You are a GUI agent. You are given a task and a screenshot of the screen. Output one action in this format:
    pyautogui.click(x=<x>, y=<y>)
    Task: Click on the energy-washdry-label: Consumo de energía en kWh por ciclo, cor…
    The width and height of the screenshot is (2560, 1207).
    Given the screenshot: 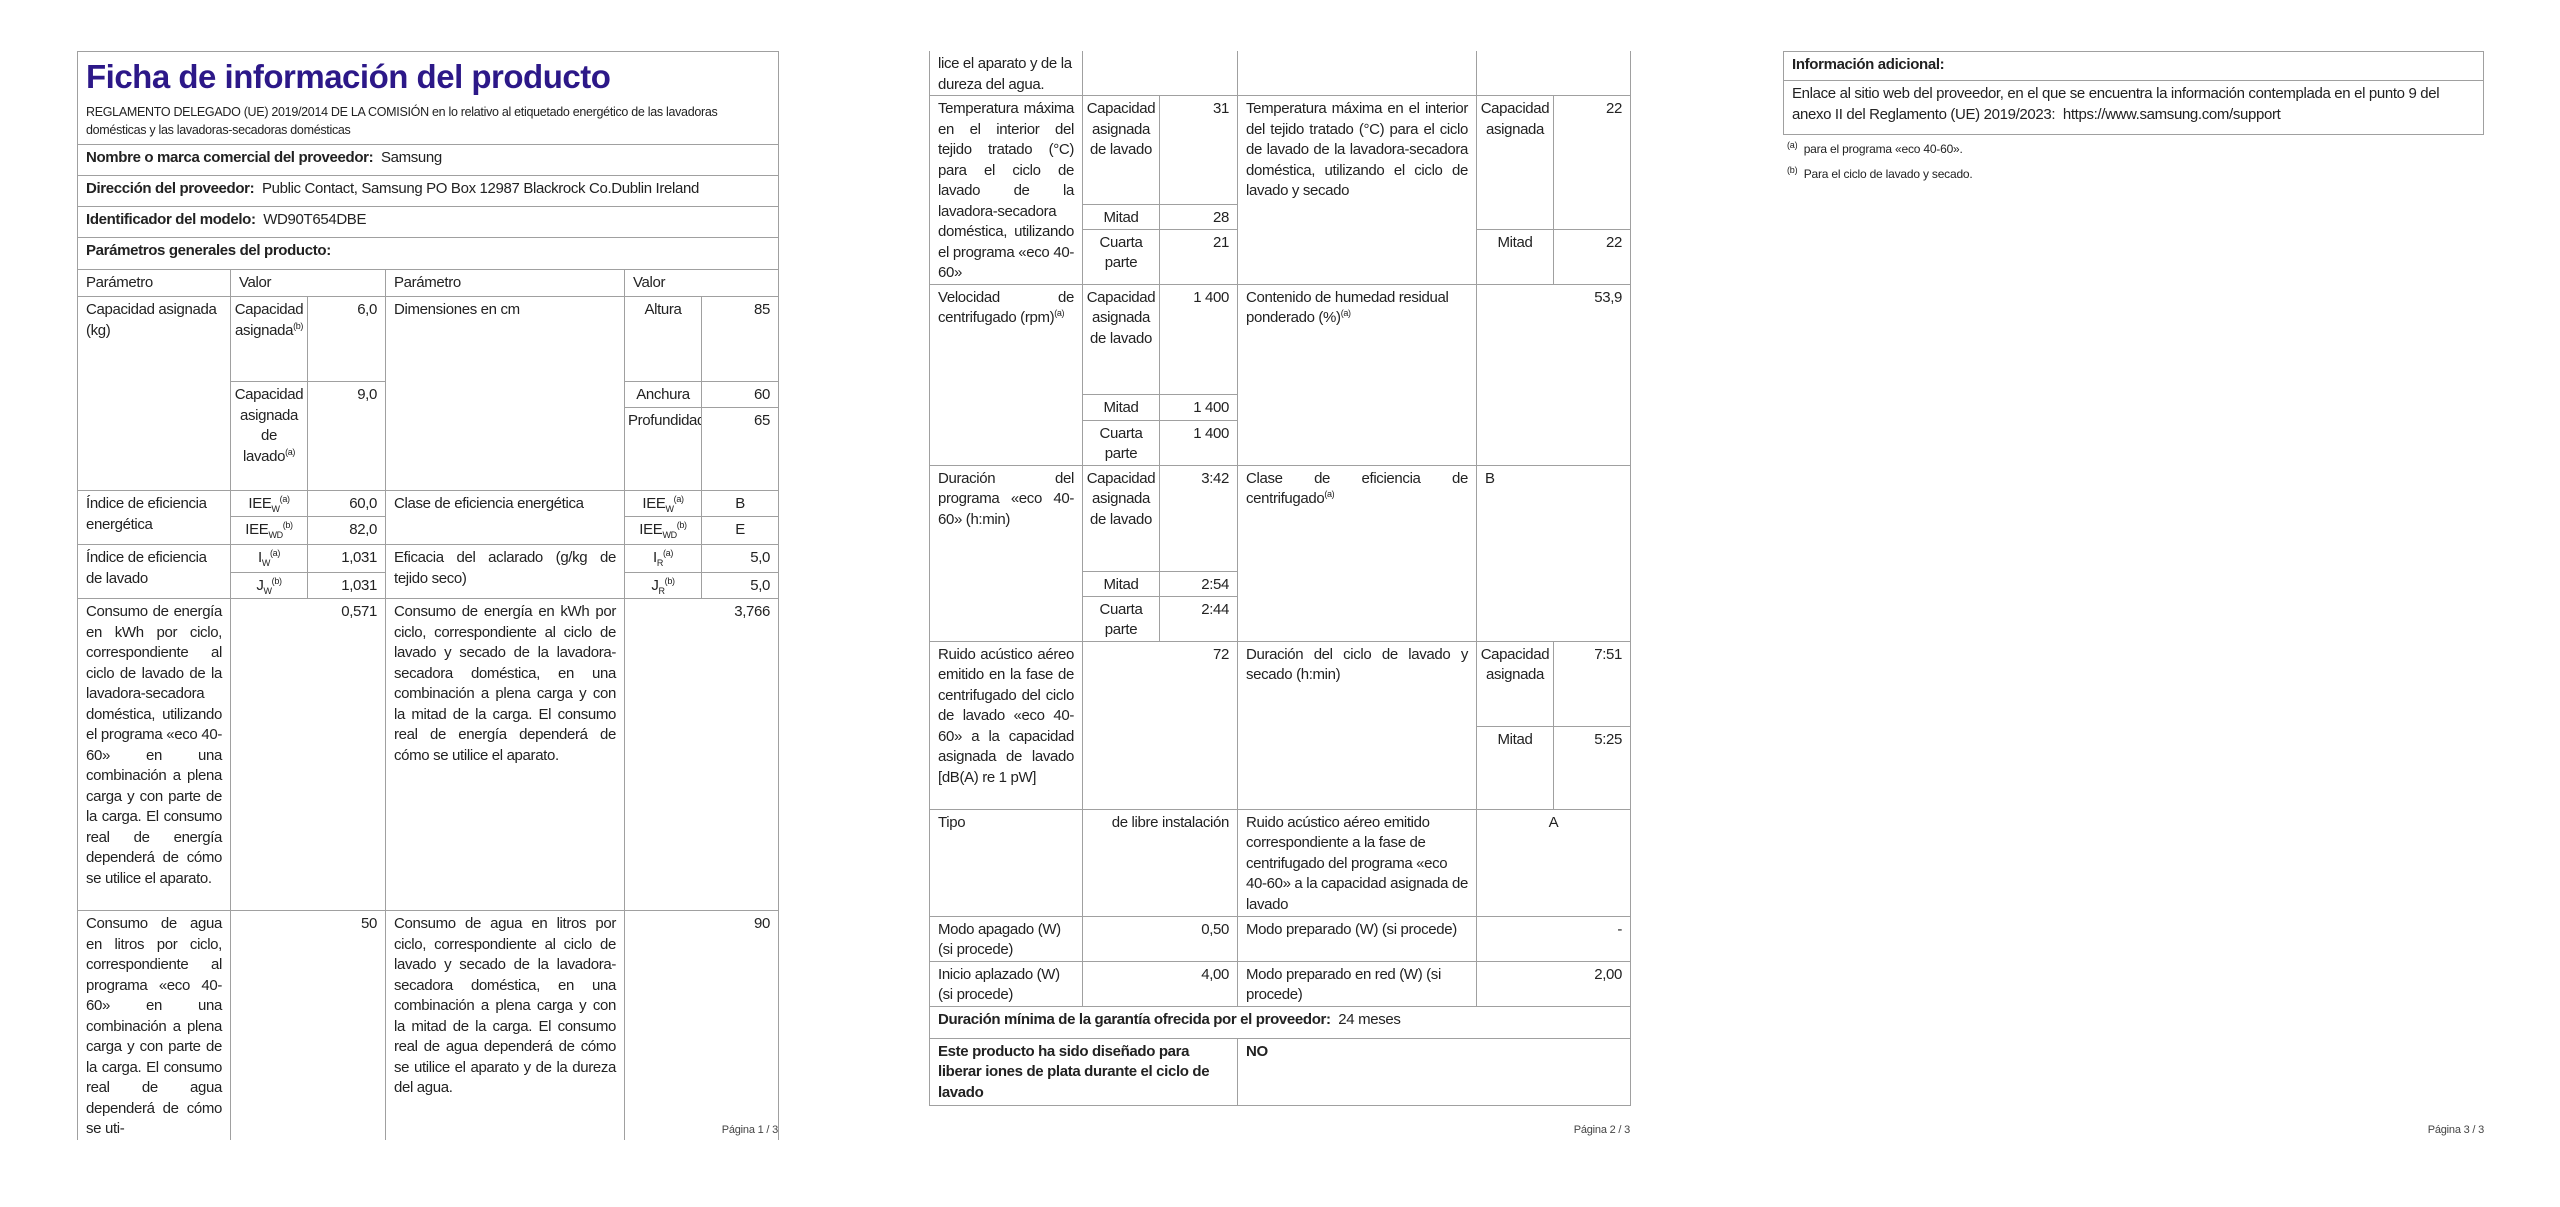 What is the action you would take?
    pyautogui.click(x=505, y=754)
    